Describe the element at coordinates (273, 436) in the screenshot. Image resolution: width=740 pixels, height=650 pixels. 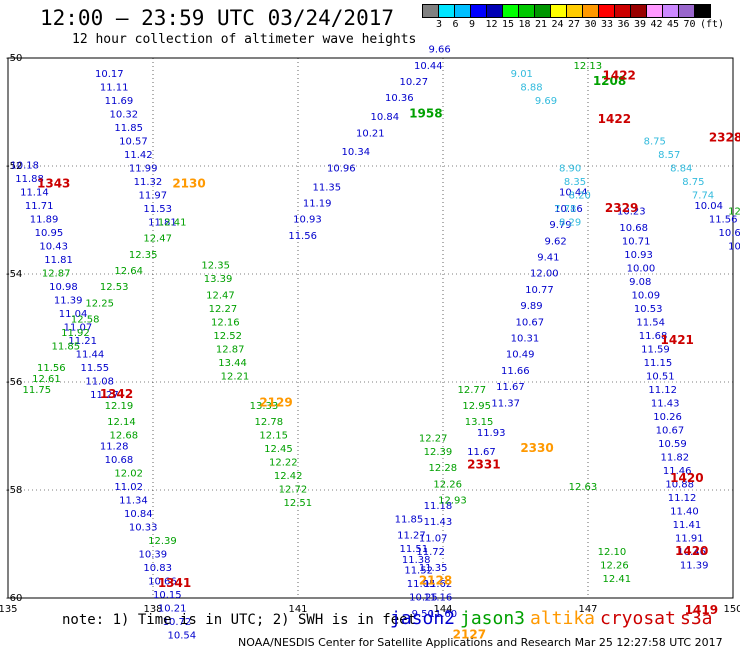
I see `data-label-jason3: 12.15` at that location.